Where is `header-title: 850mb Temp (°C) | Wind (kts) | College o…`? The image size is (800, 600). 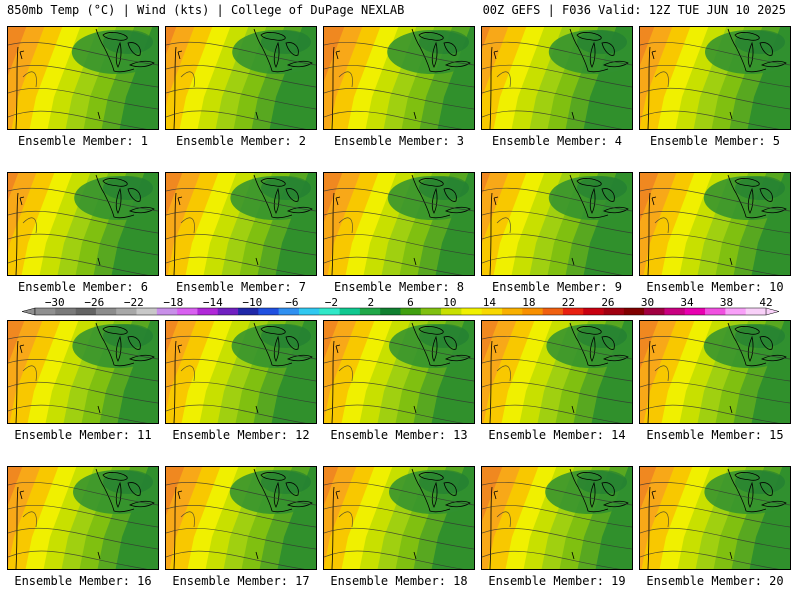 header-title: 850mb Temp (°C) | Wind (kts) | College o… is located at coordinates (206, 10).